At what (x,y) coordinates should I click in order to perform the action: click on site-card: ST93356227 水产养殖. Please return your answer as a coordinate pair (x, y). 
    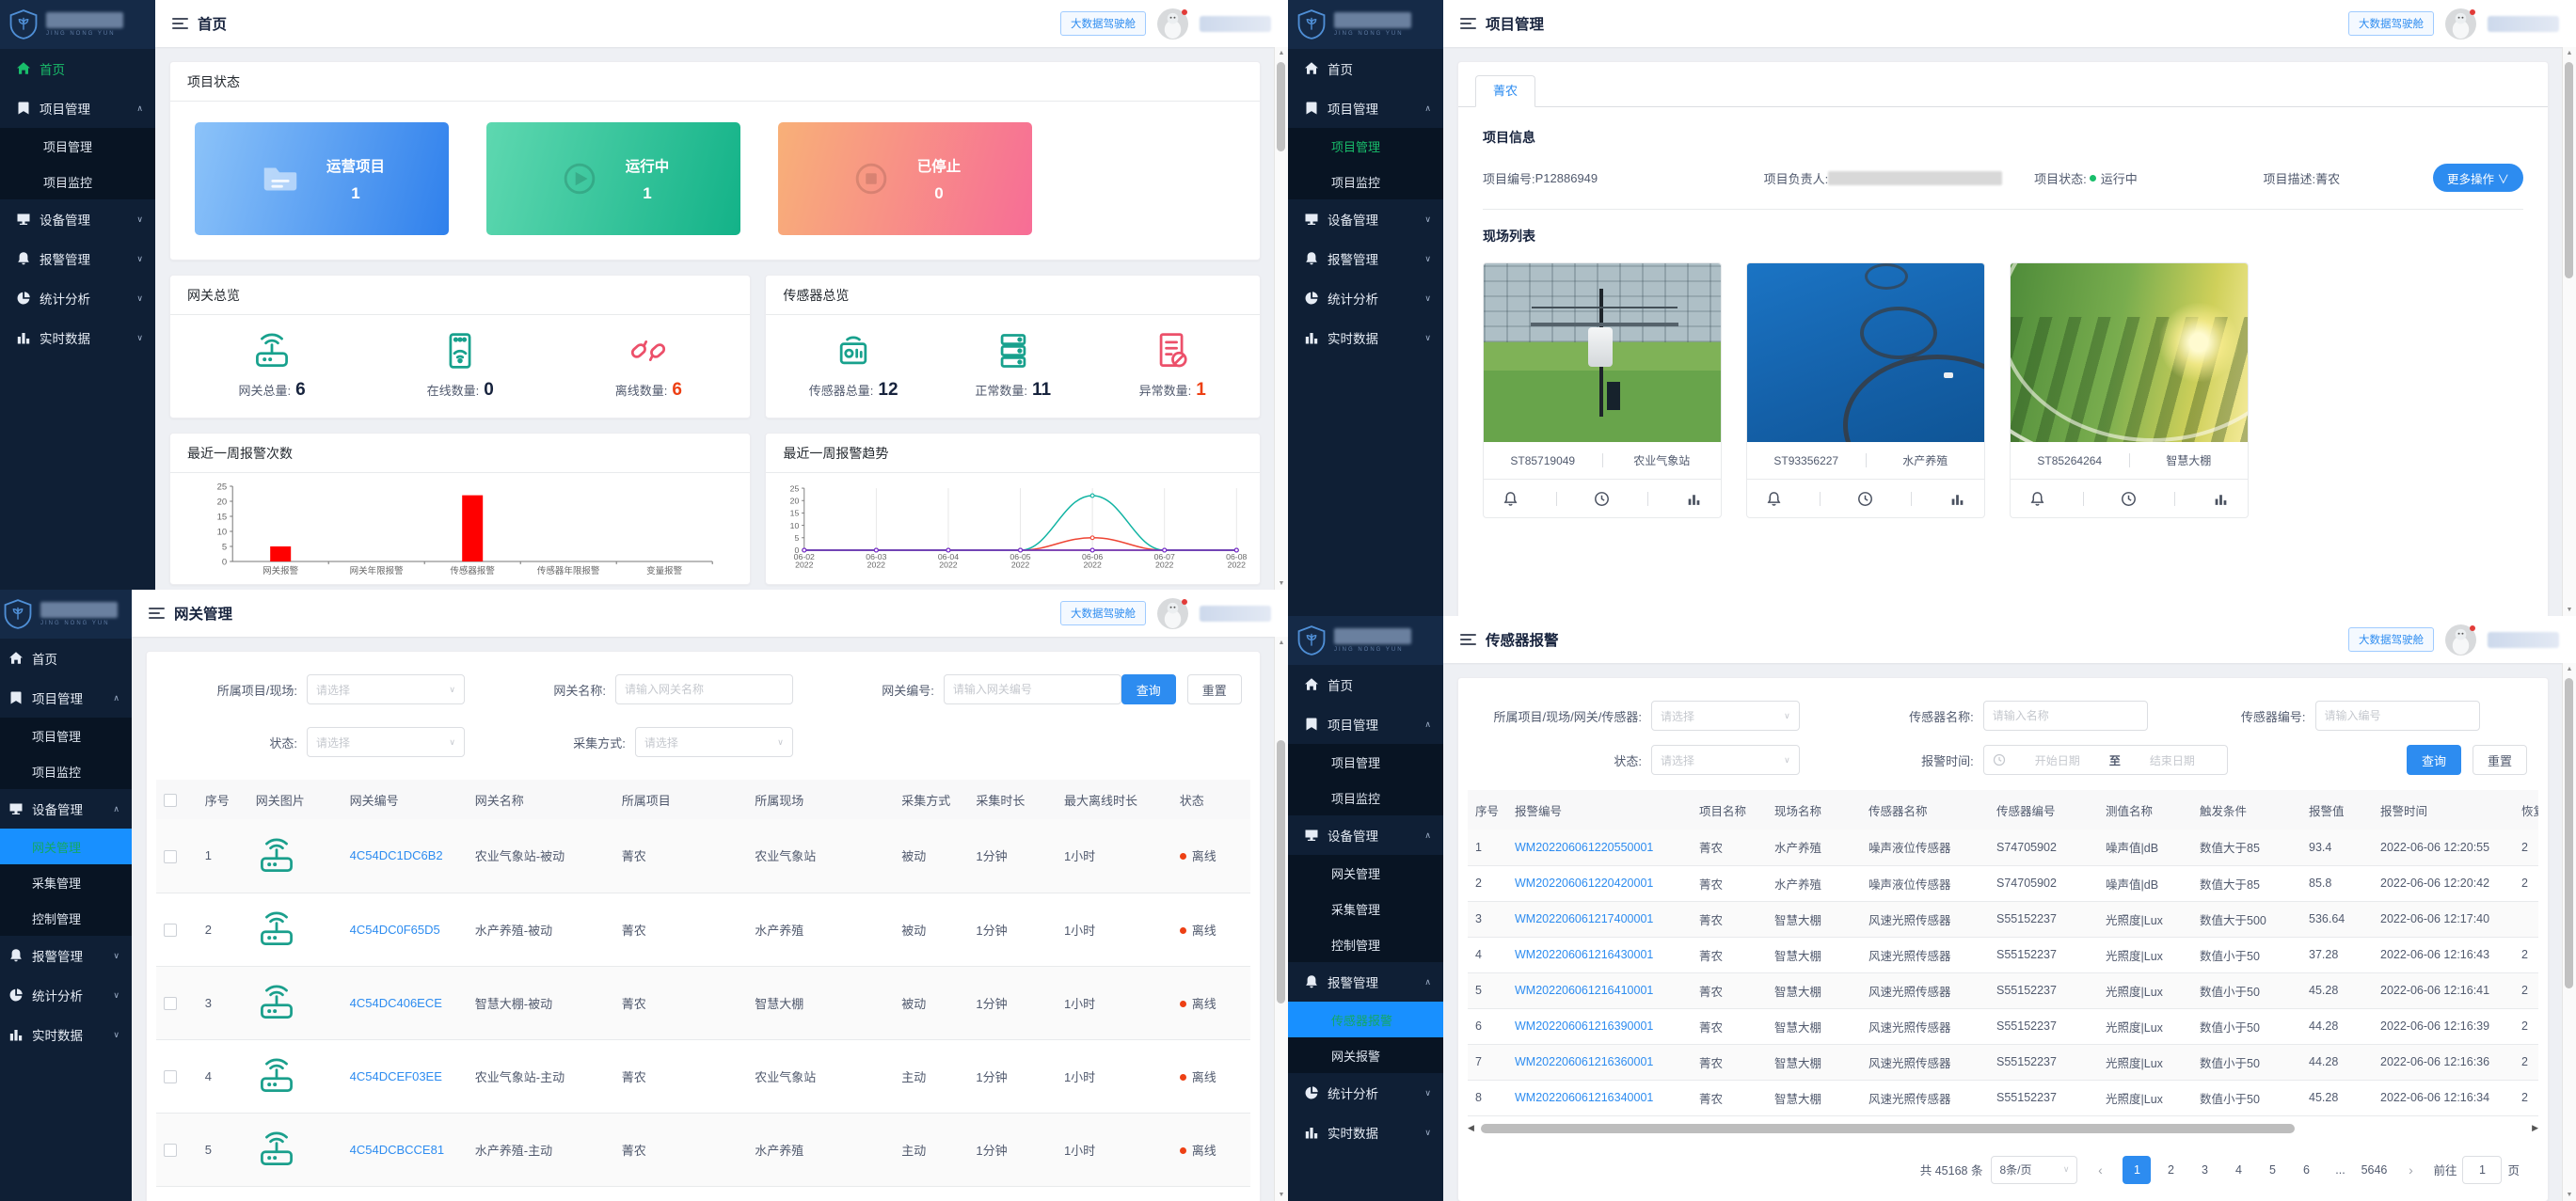
    Looking at the image, I should click on (1866, 390).